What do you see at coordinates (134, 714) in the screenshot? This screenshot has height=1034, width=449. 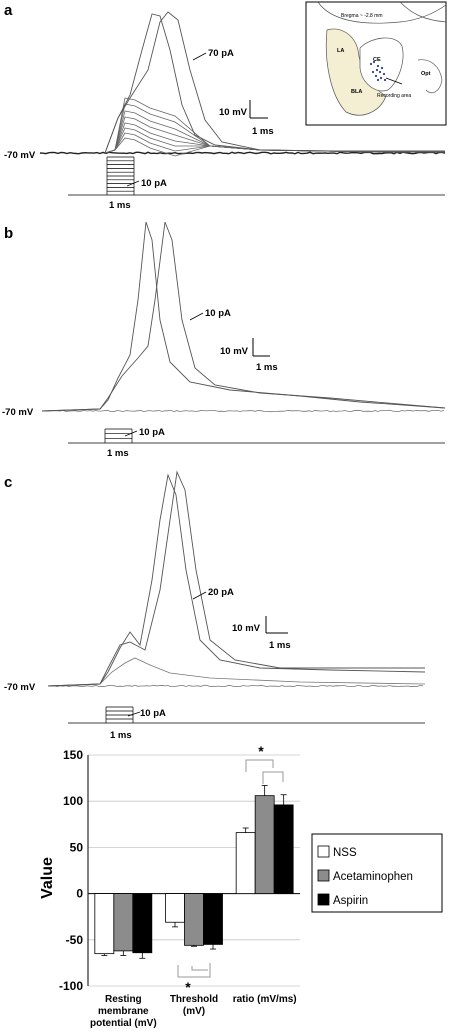 I see `panel-c-step-arrow` at bounding box center [134, 714].